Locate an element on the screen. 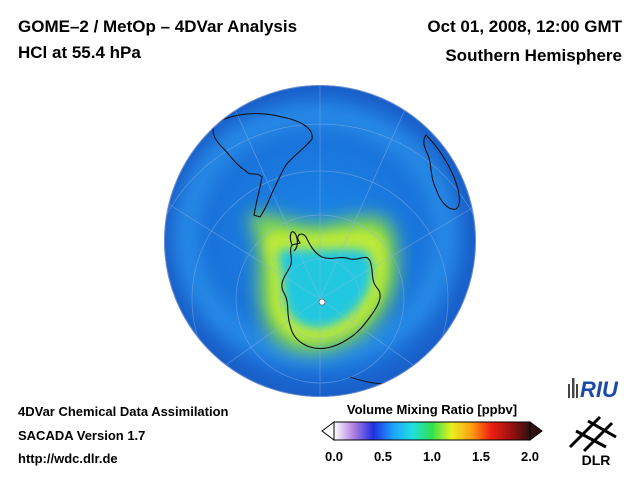 The image size is (640, 480). riu-logo: RIU is located at coordinates (593, 389).